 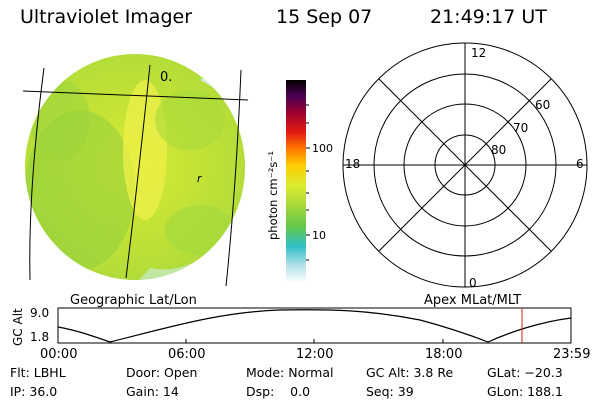 What do you see at coordinates (106, 17) in the screenshot?
I see `instrument-title: Ultraviolet Imager` at bounding box center [106, 17].